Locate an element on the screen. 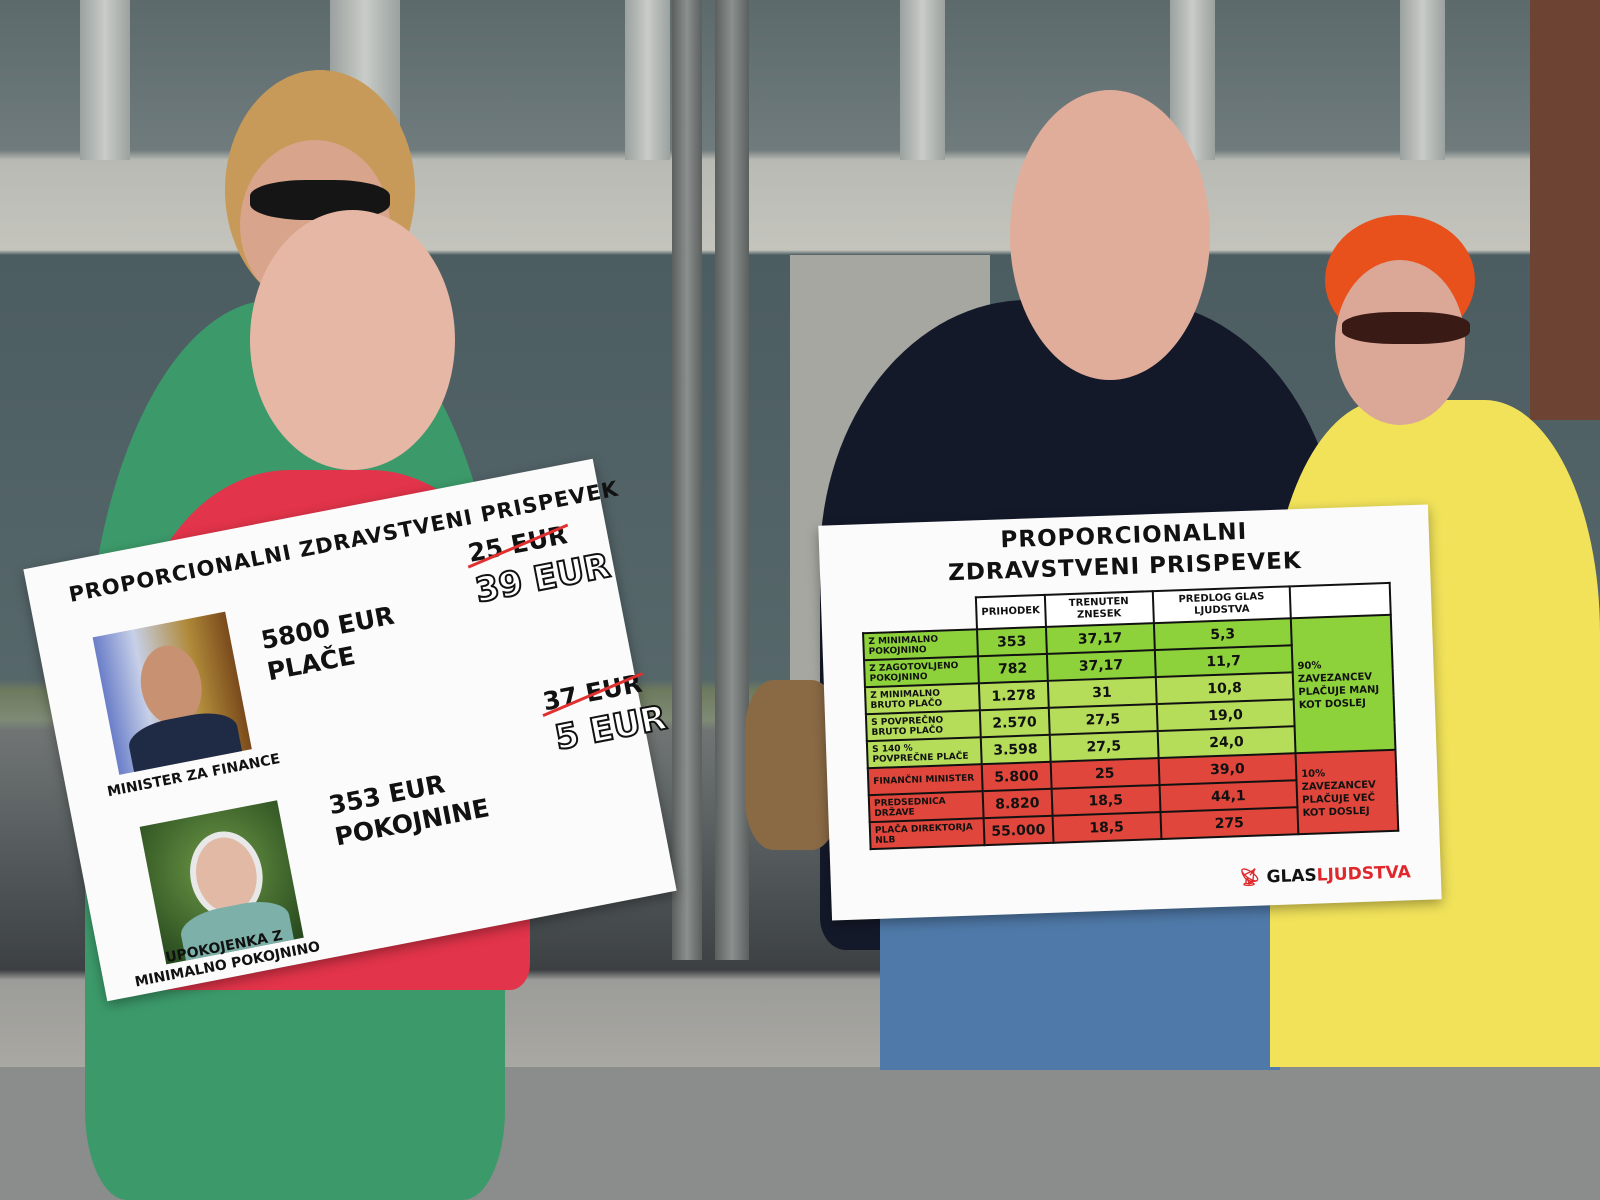 The image size is (1600, 1200). row-label: PLAČA DIREKTORJA NLB is located at coordinates (927, 834).